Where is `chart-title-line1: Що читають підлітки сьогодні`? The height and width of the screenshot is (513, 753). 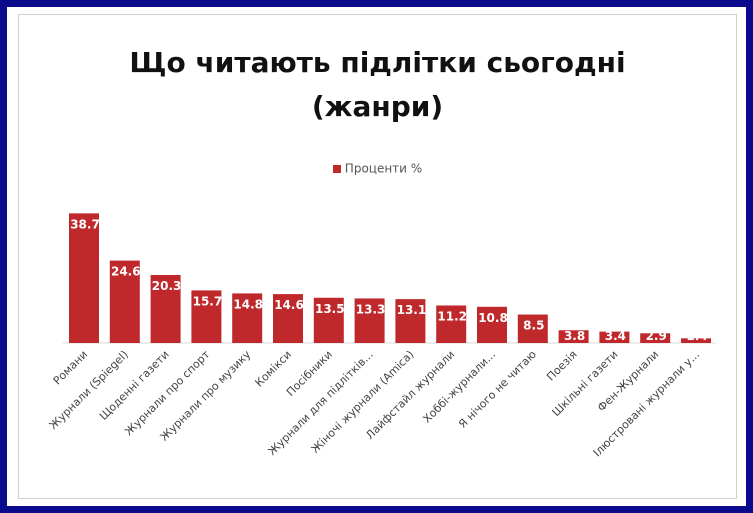 chart-title-line1: Що читають підлітки сьогодні is located at coordinates (377, 62).